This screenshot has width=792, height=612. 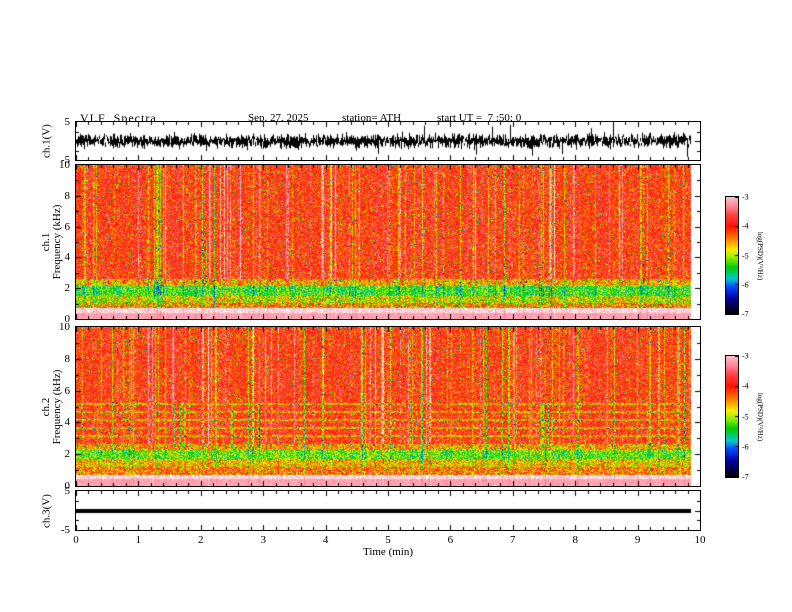 What do you see at coordinates (700, 540) in the screenshot?
I see `x-tick-label: 10` at bounding box center [700, 540].